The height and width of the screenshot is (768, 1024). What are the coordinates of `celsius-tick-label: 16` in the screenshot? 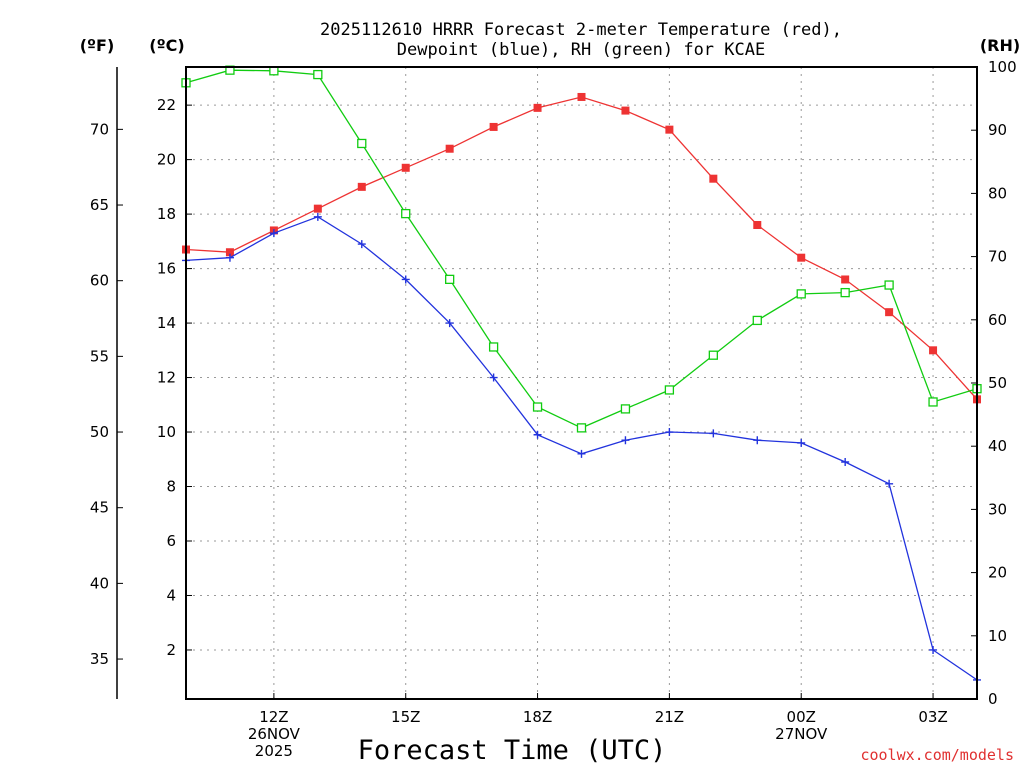 It's located at (166, 269).